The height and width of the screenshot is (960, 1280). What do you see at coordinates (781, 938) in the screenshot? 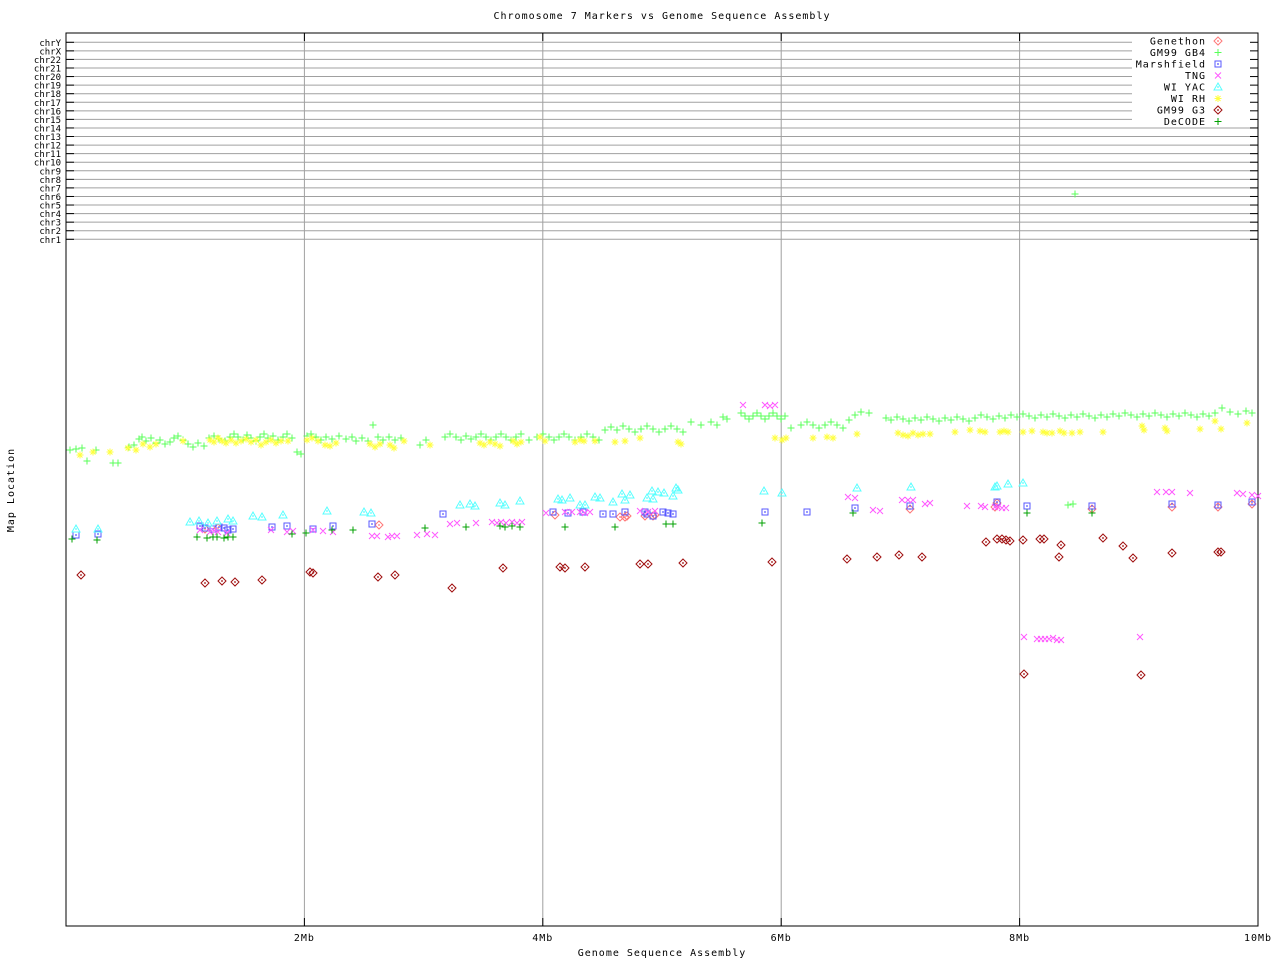
I see `x-tick-label-6Mb: 6Mb` at bounding box center [781, 938].